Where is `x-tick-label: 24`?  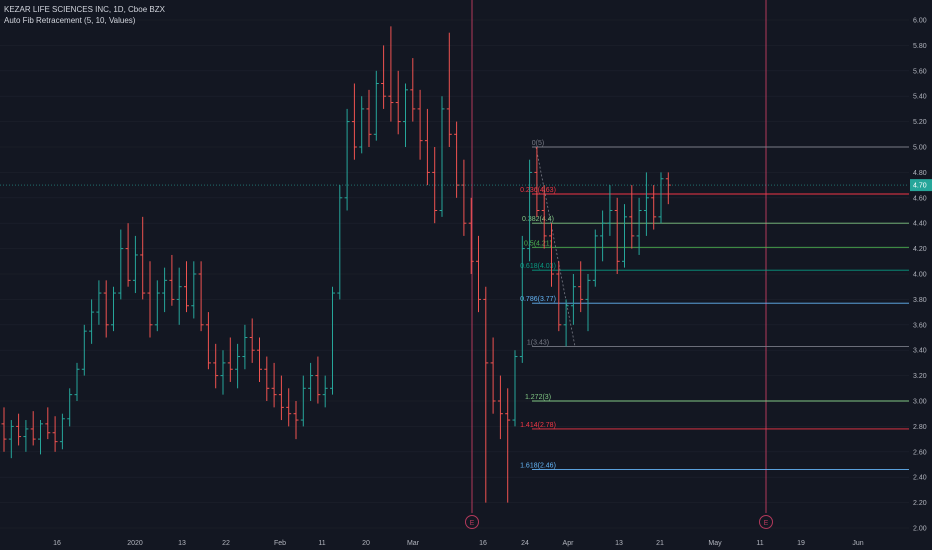 x-tick-label: 24 is located at coordinates (525, 543).